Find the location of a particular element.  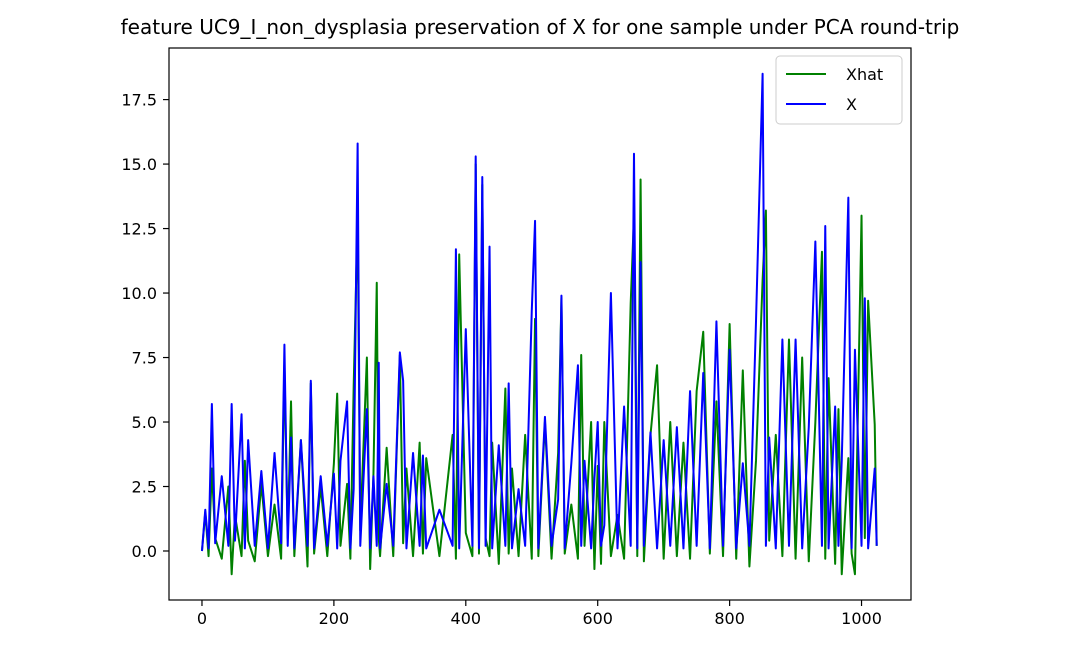

y-tick-label: 10.0 is located at coordinates (139, 293).